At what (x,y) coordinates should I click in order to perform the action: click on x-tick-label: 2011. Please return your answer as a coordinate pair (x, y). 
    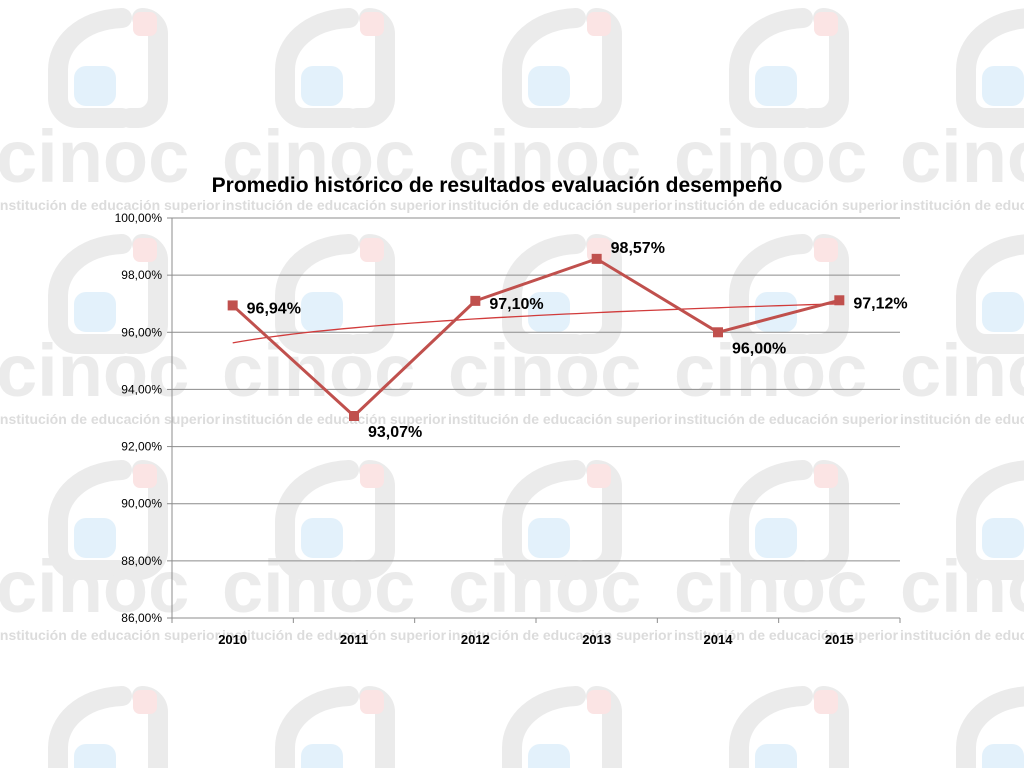
    Looking at the image, I should click on (354, 639).